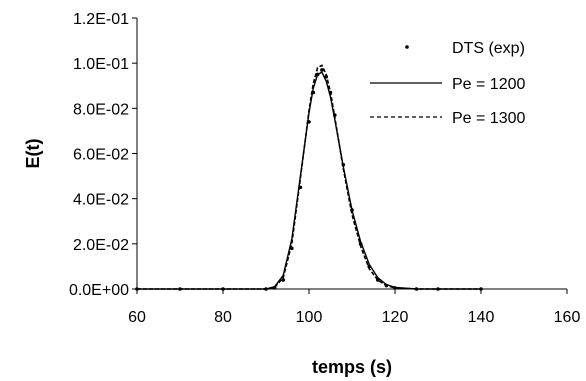 This screenshot has height=381, width=586. I want to click on y-tick-label: 2.0E-02, so click(101, 245).